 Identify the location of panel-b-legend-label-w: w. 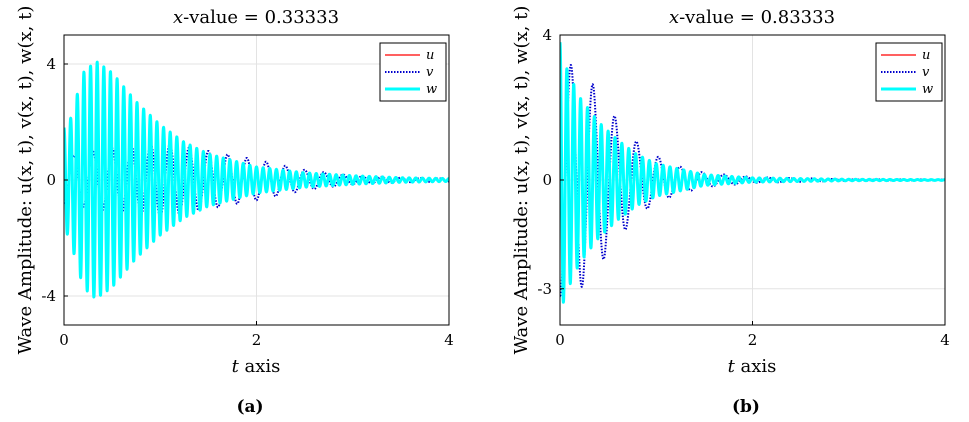
(927, 89).